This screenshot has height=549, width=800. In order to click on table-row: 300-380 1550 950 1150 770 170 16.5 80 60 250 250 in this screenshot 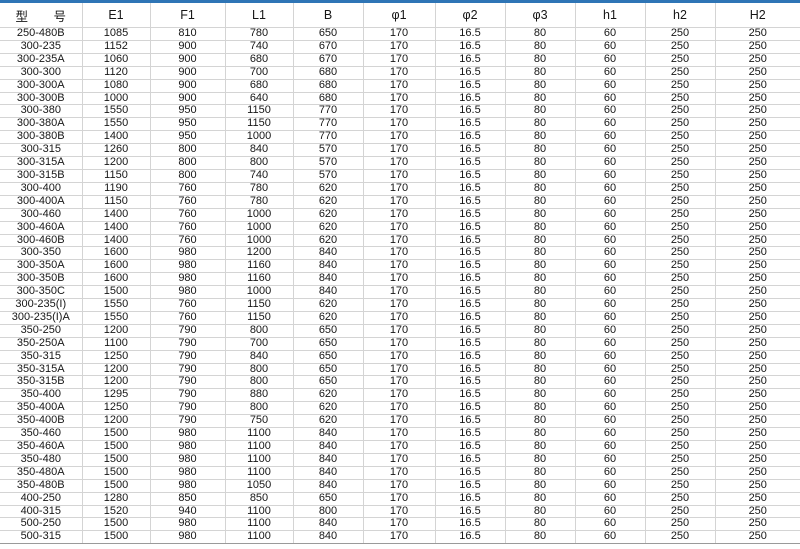, I will do `click(400, 111)`.